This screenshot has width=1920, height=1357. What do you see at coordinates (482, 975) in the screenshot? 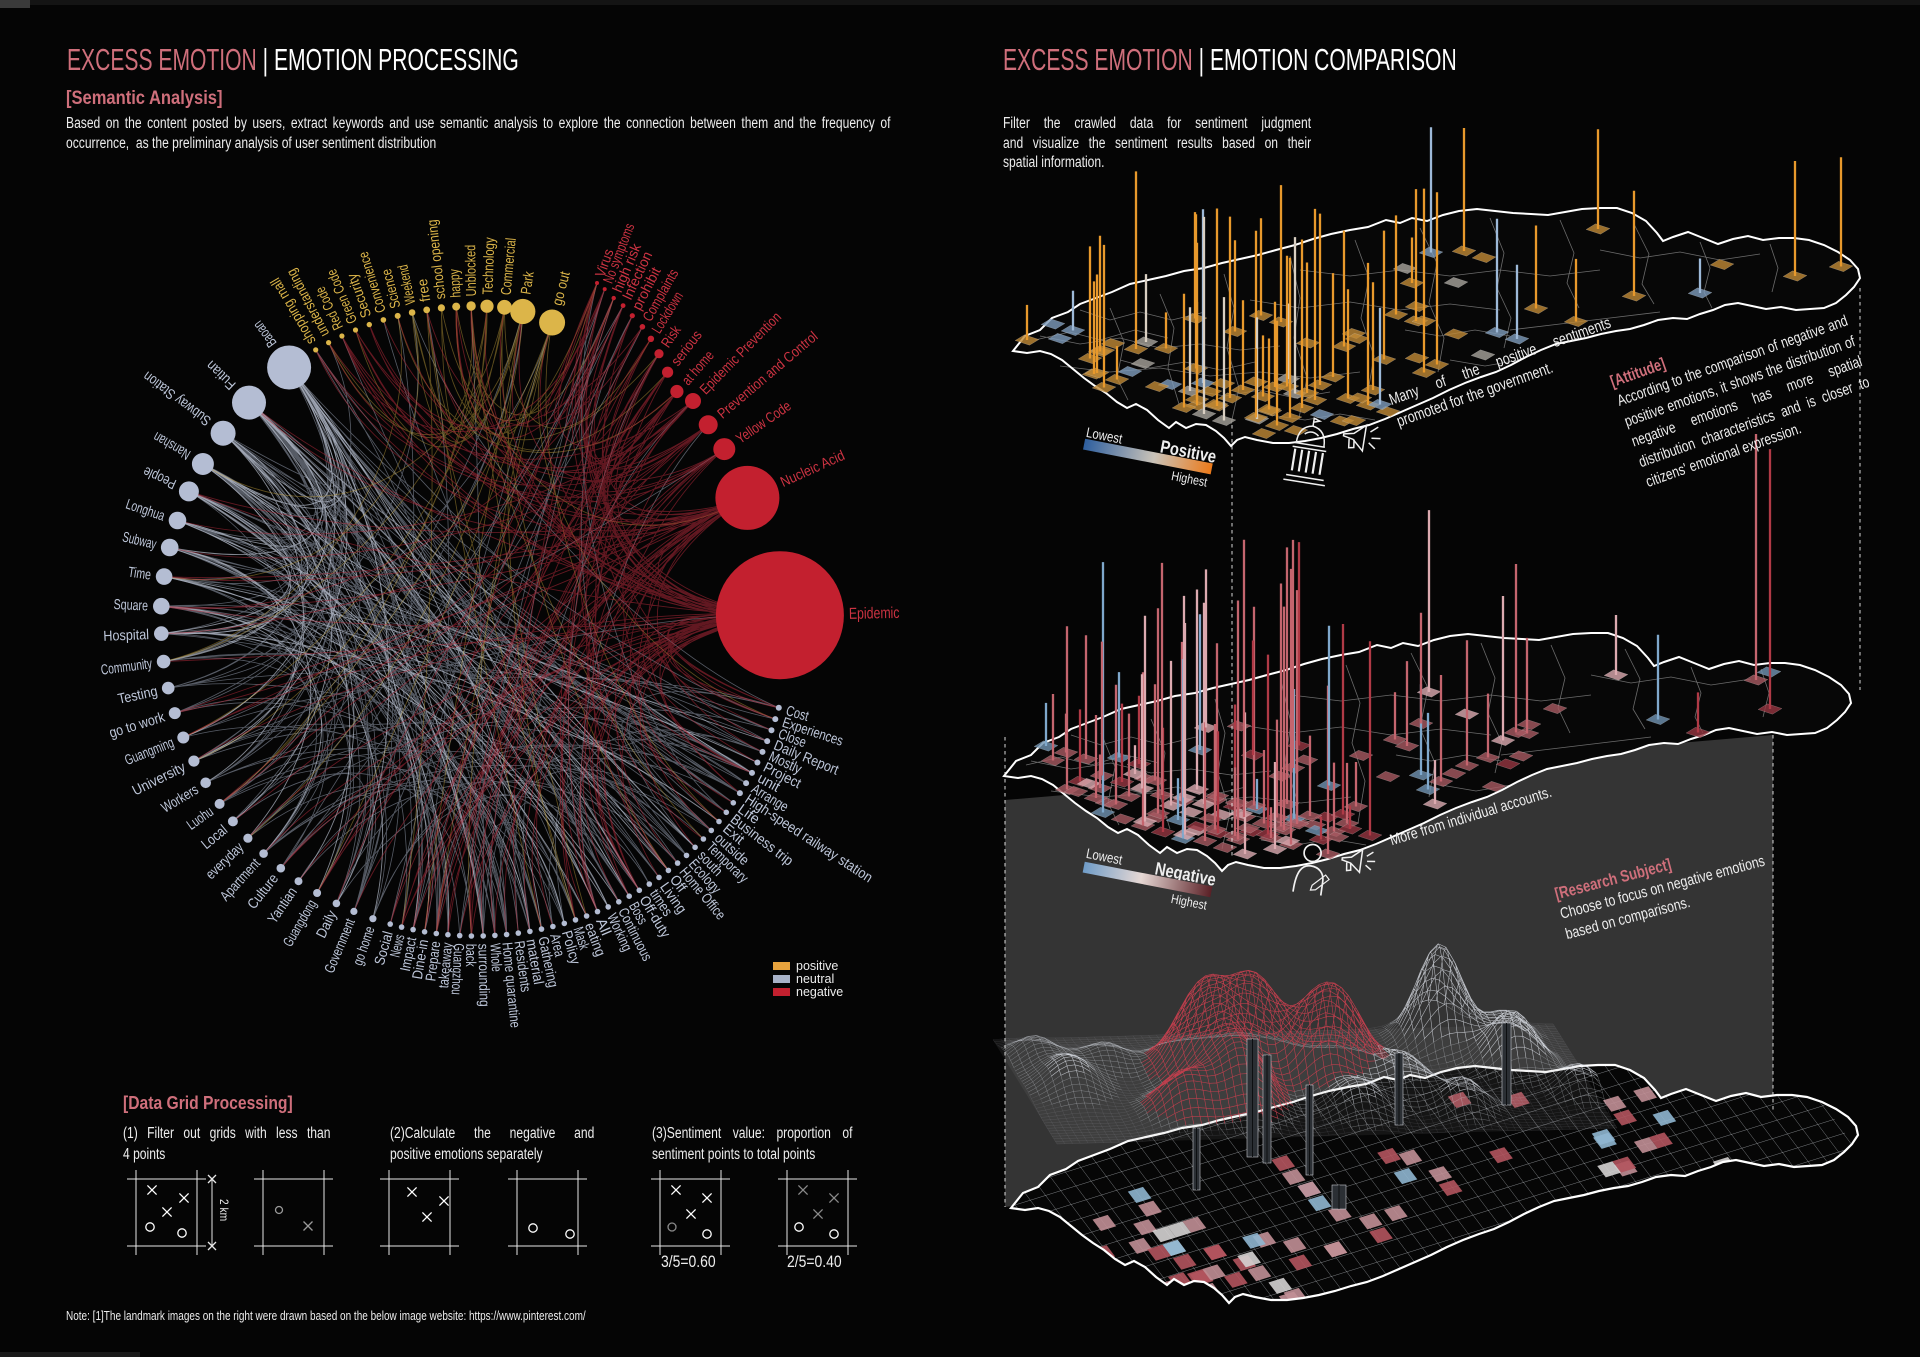
I see `svg-text: surrounding` at bounding box center [482, 975].